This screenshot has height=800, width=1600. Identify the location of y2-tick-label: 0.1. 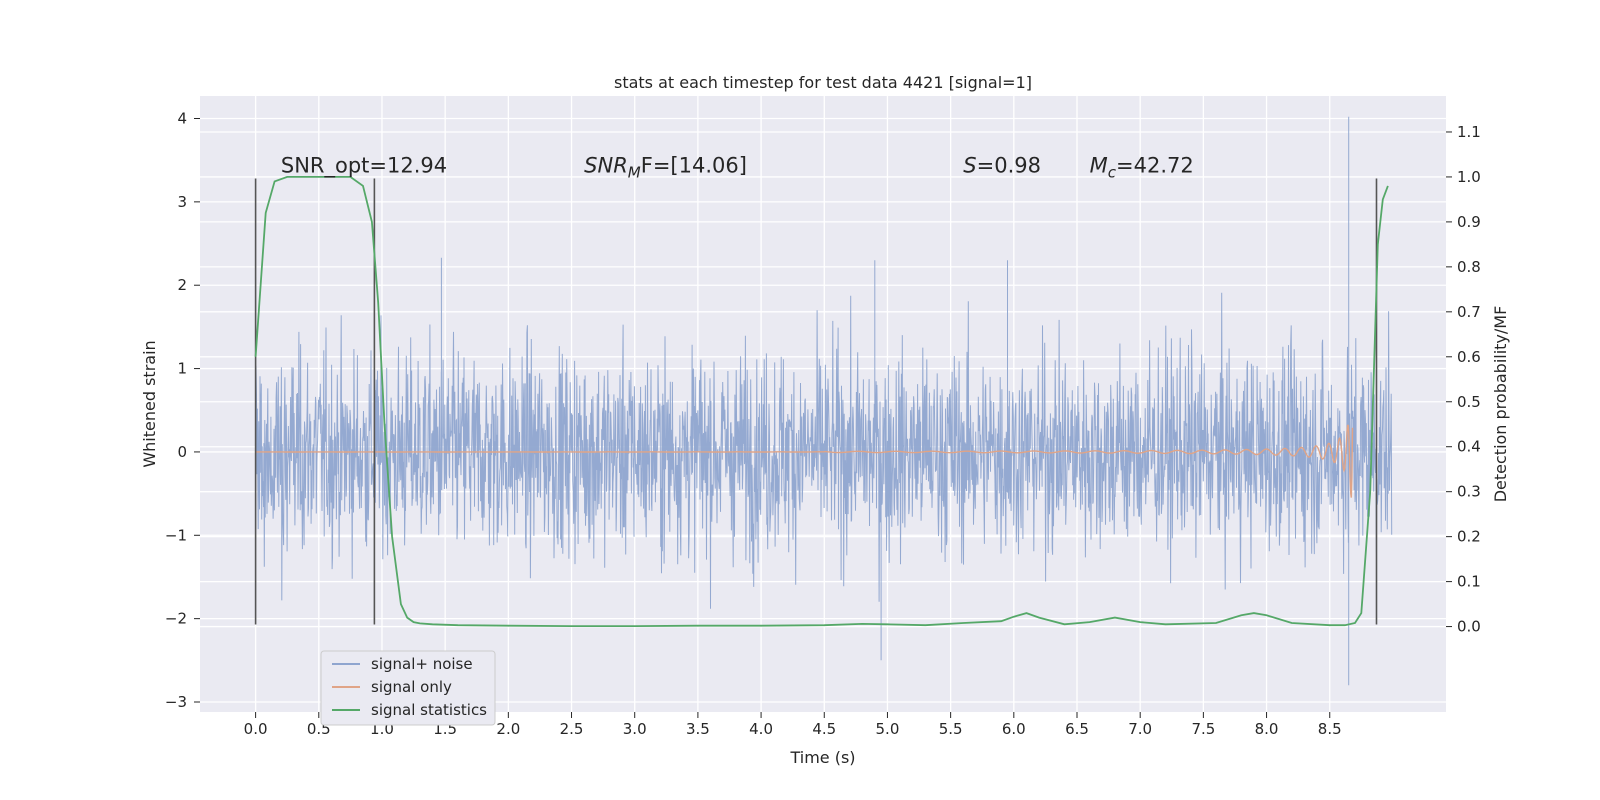
(1469, 582).